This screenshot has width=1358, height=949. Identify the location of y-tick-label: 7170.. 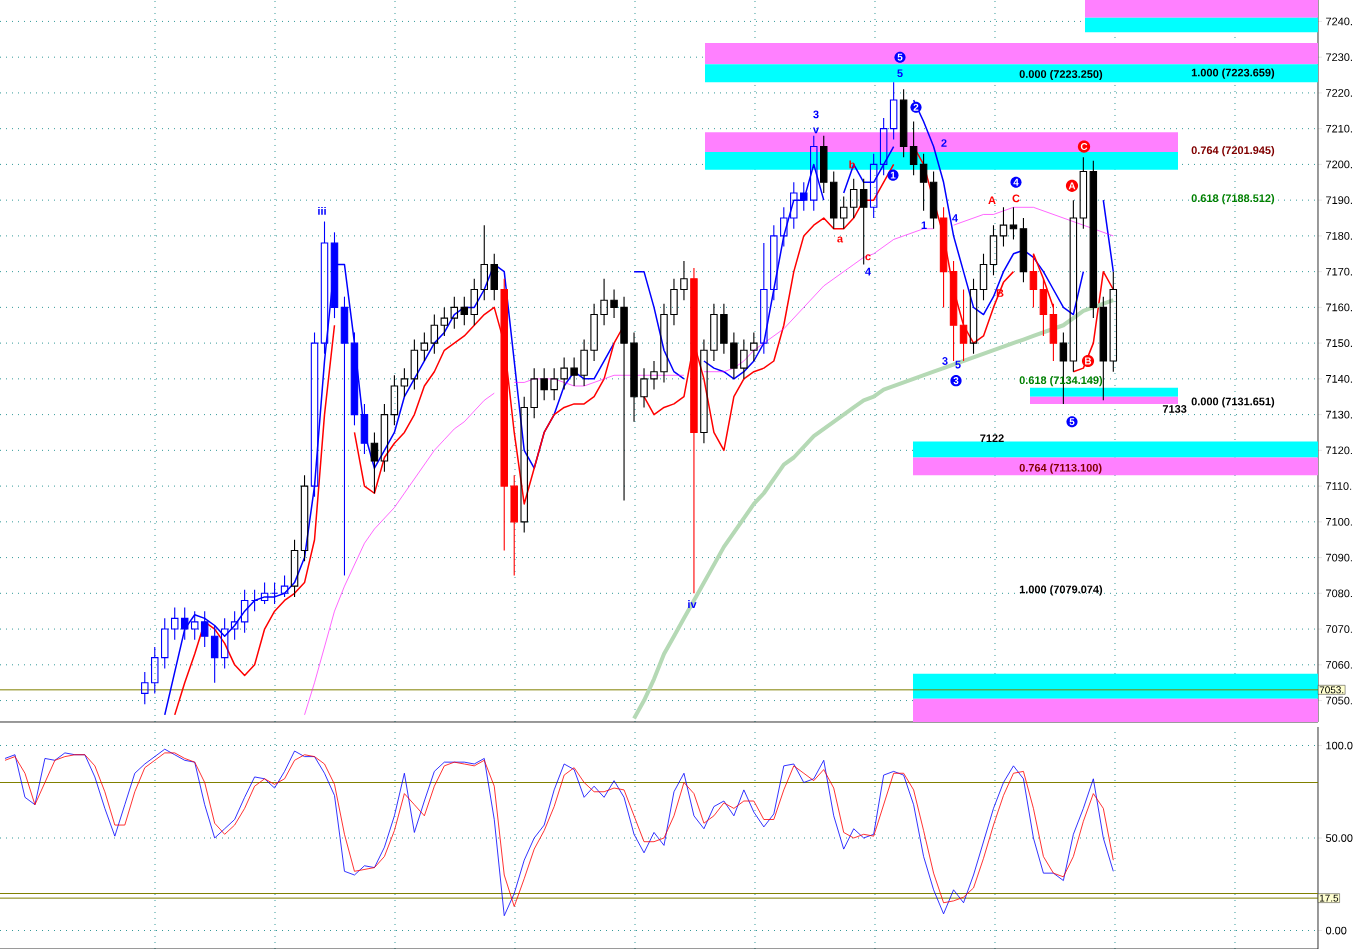
(1339, 271).